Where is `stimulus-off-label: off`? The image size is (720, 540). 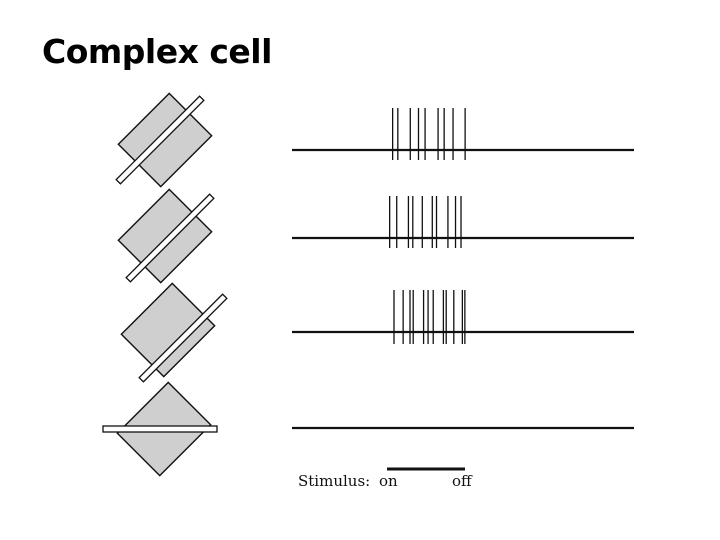 stimulus-off-label: off is located at coordinates (462, 481).